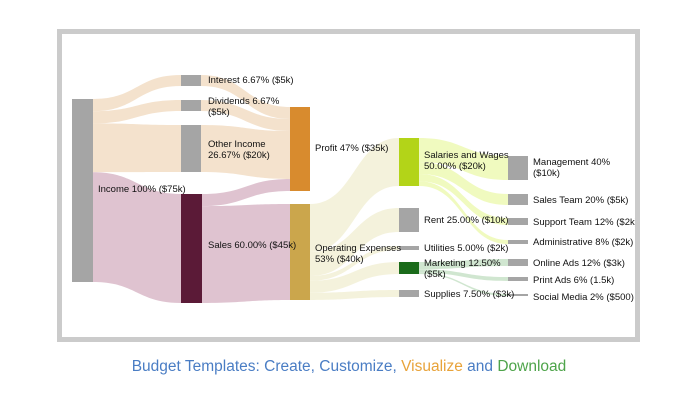  I want to click on node-salaries, so click(409, 162).